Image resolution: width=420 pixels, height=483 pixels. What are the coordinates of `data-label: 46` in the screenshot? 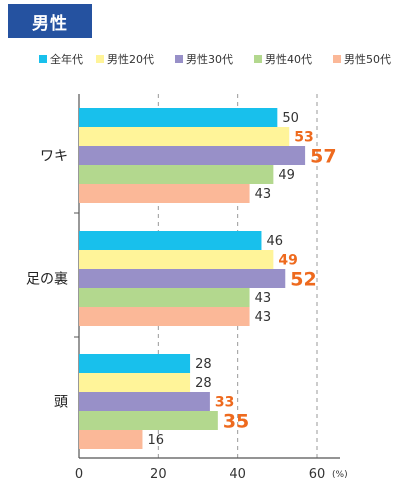 It's located at (274, 241).